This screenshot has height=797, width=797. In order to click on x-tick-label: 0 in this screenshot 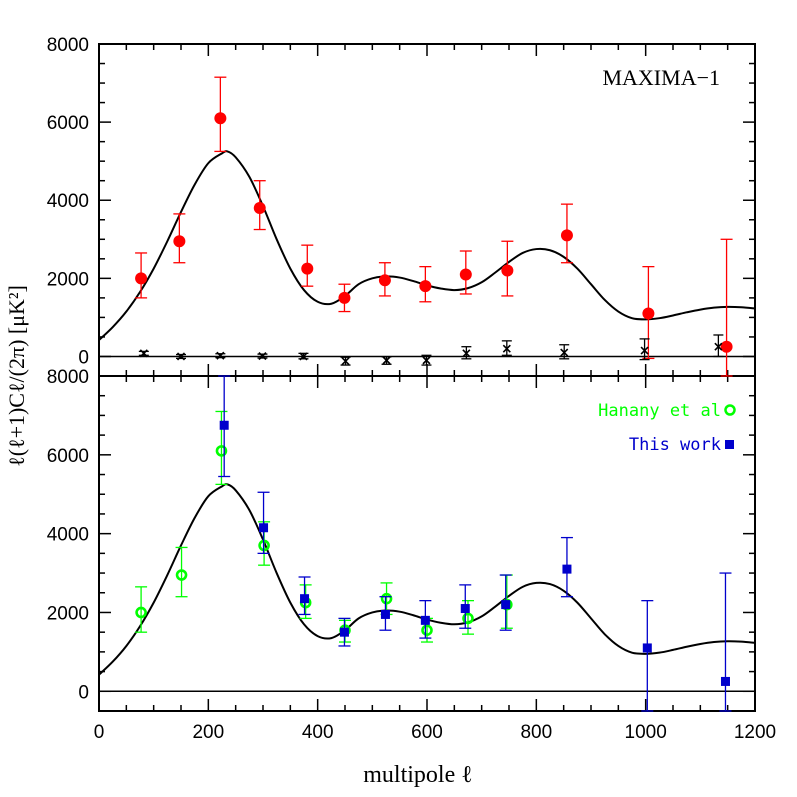, I will do `click(99, 732)`.